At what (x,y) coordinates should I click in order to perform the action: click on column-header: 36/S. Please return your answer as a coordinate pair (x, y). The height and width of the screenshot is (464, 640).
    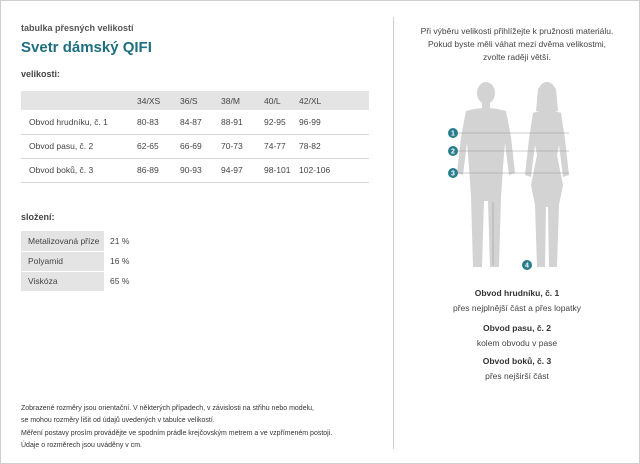
    Looking at the image, I should click on (196, 100).